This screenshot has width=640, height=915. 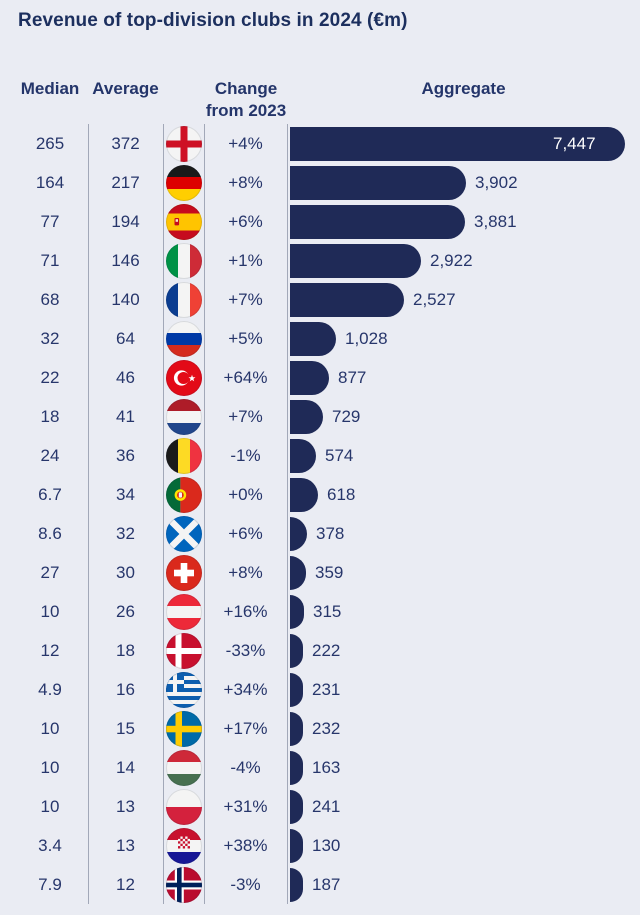 What do you see at coordinates (245, 611) in the screenshot?
I see `change-value: +16%` at bounding box center [245, 611].